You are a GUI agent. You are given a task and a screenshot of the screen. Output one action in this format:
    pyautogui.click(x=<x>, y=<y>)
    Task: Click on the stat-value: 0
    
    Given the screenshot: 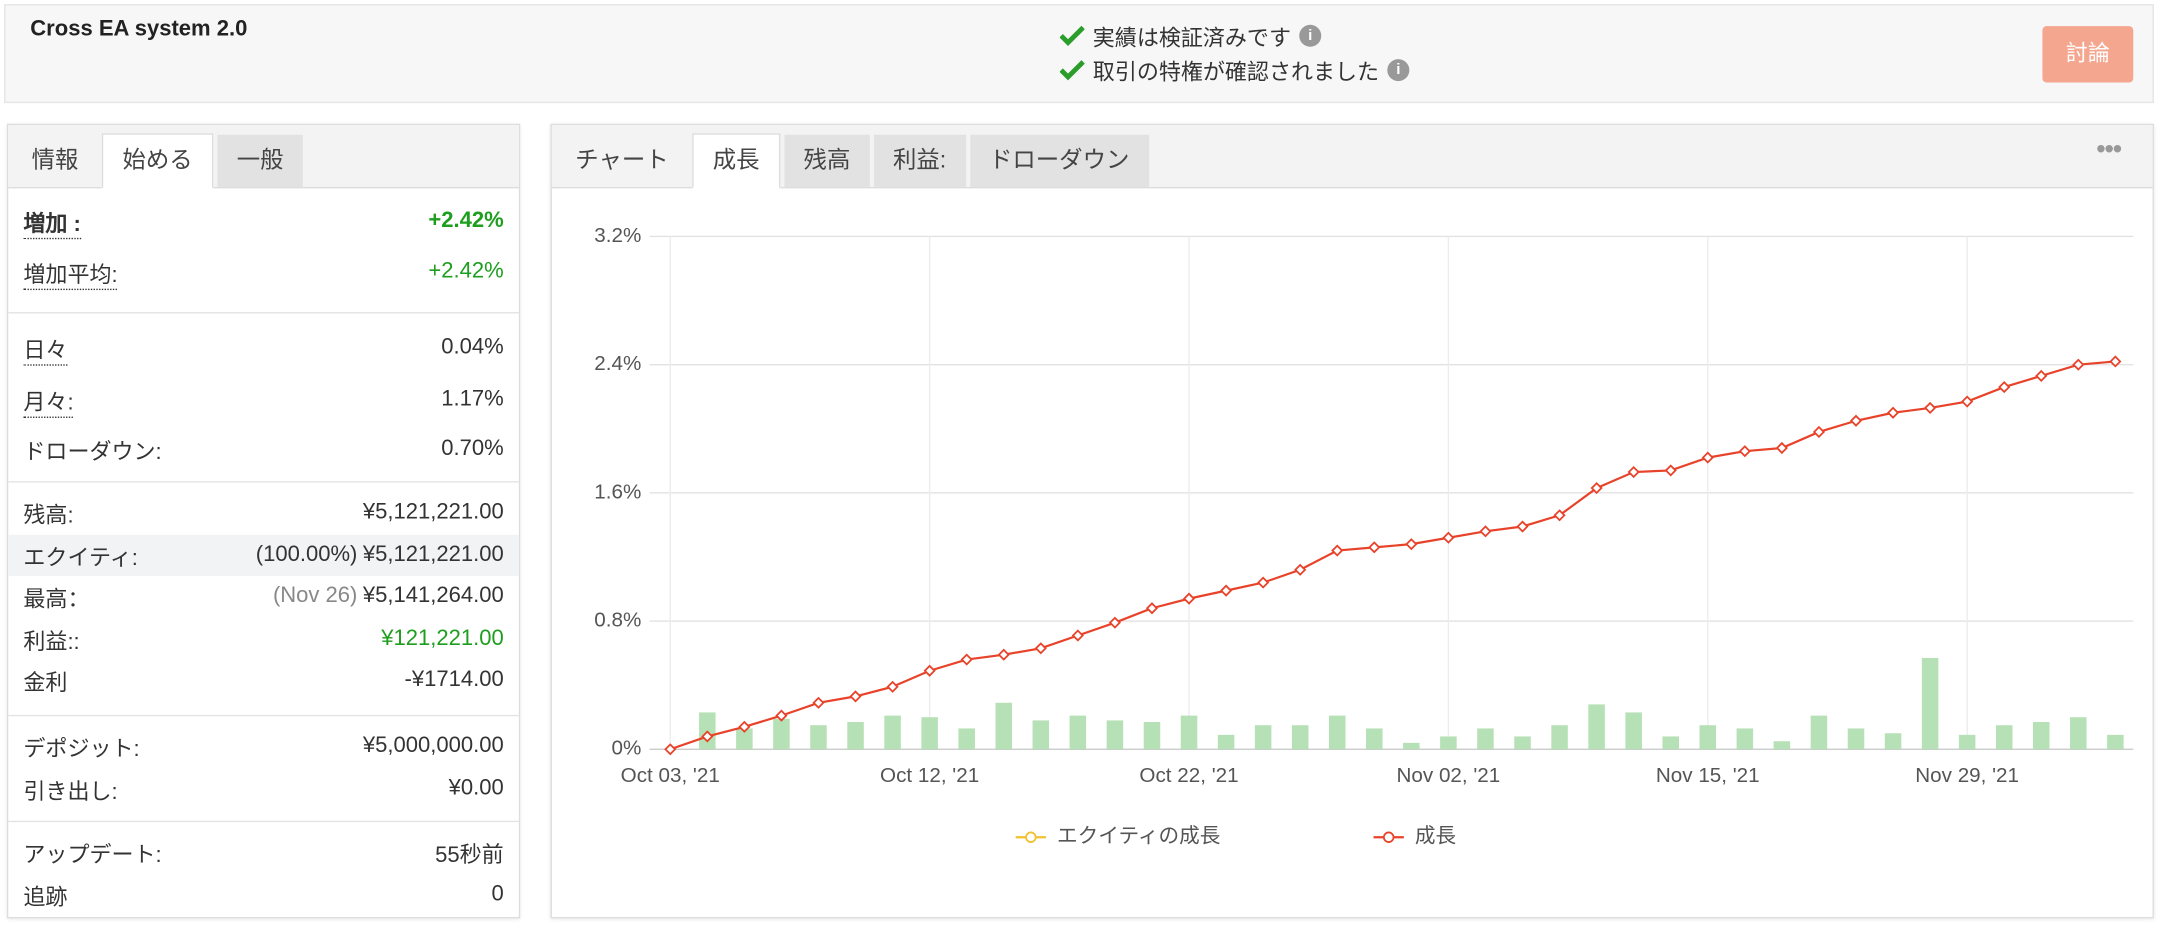 What is the action you would take?
    pyautogui.click(x=497, y=894)
    